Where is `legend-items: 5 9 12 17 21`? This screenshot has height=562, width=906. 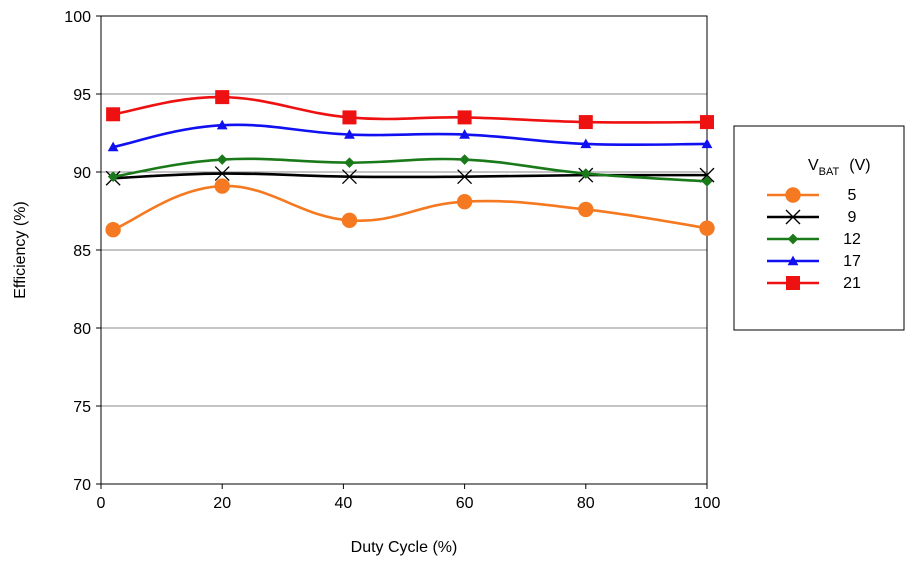 legend-items: 5 9 12 17 21 is located at coordinates (814, 239).